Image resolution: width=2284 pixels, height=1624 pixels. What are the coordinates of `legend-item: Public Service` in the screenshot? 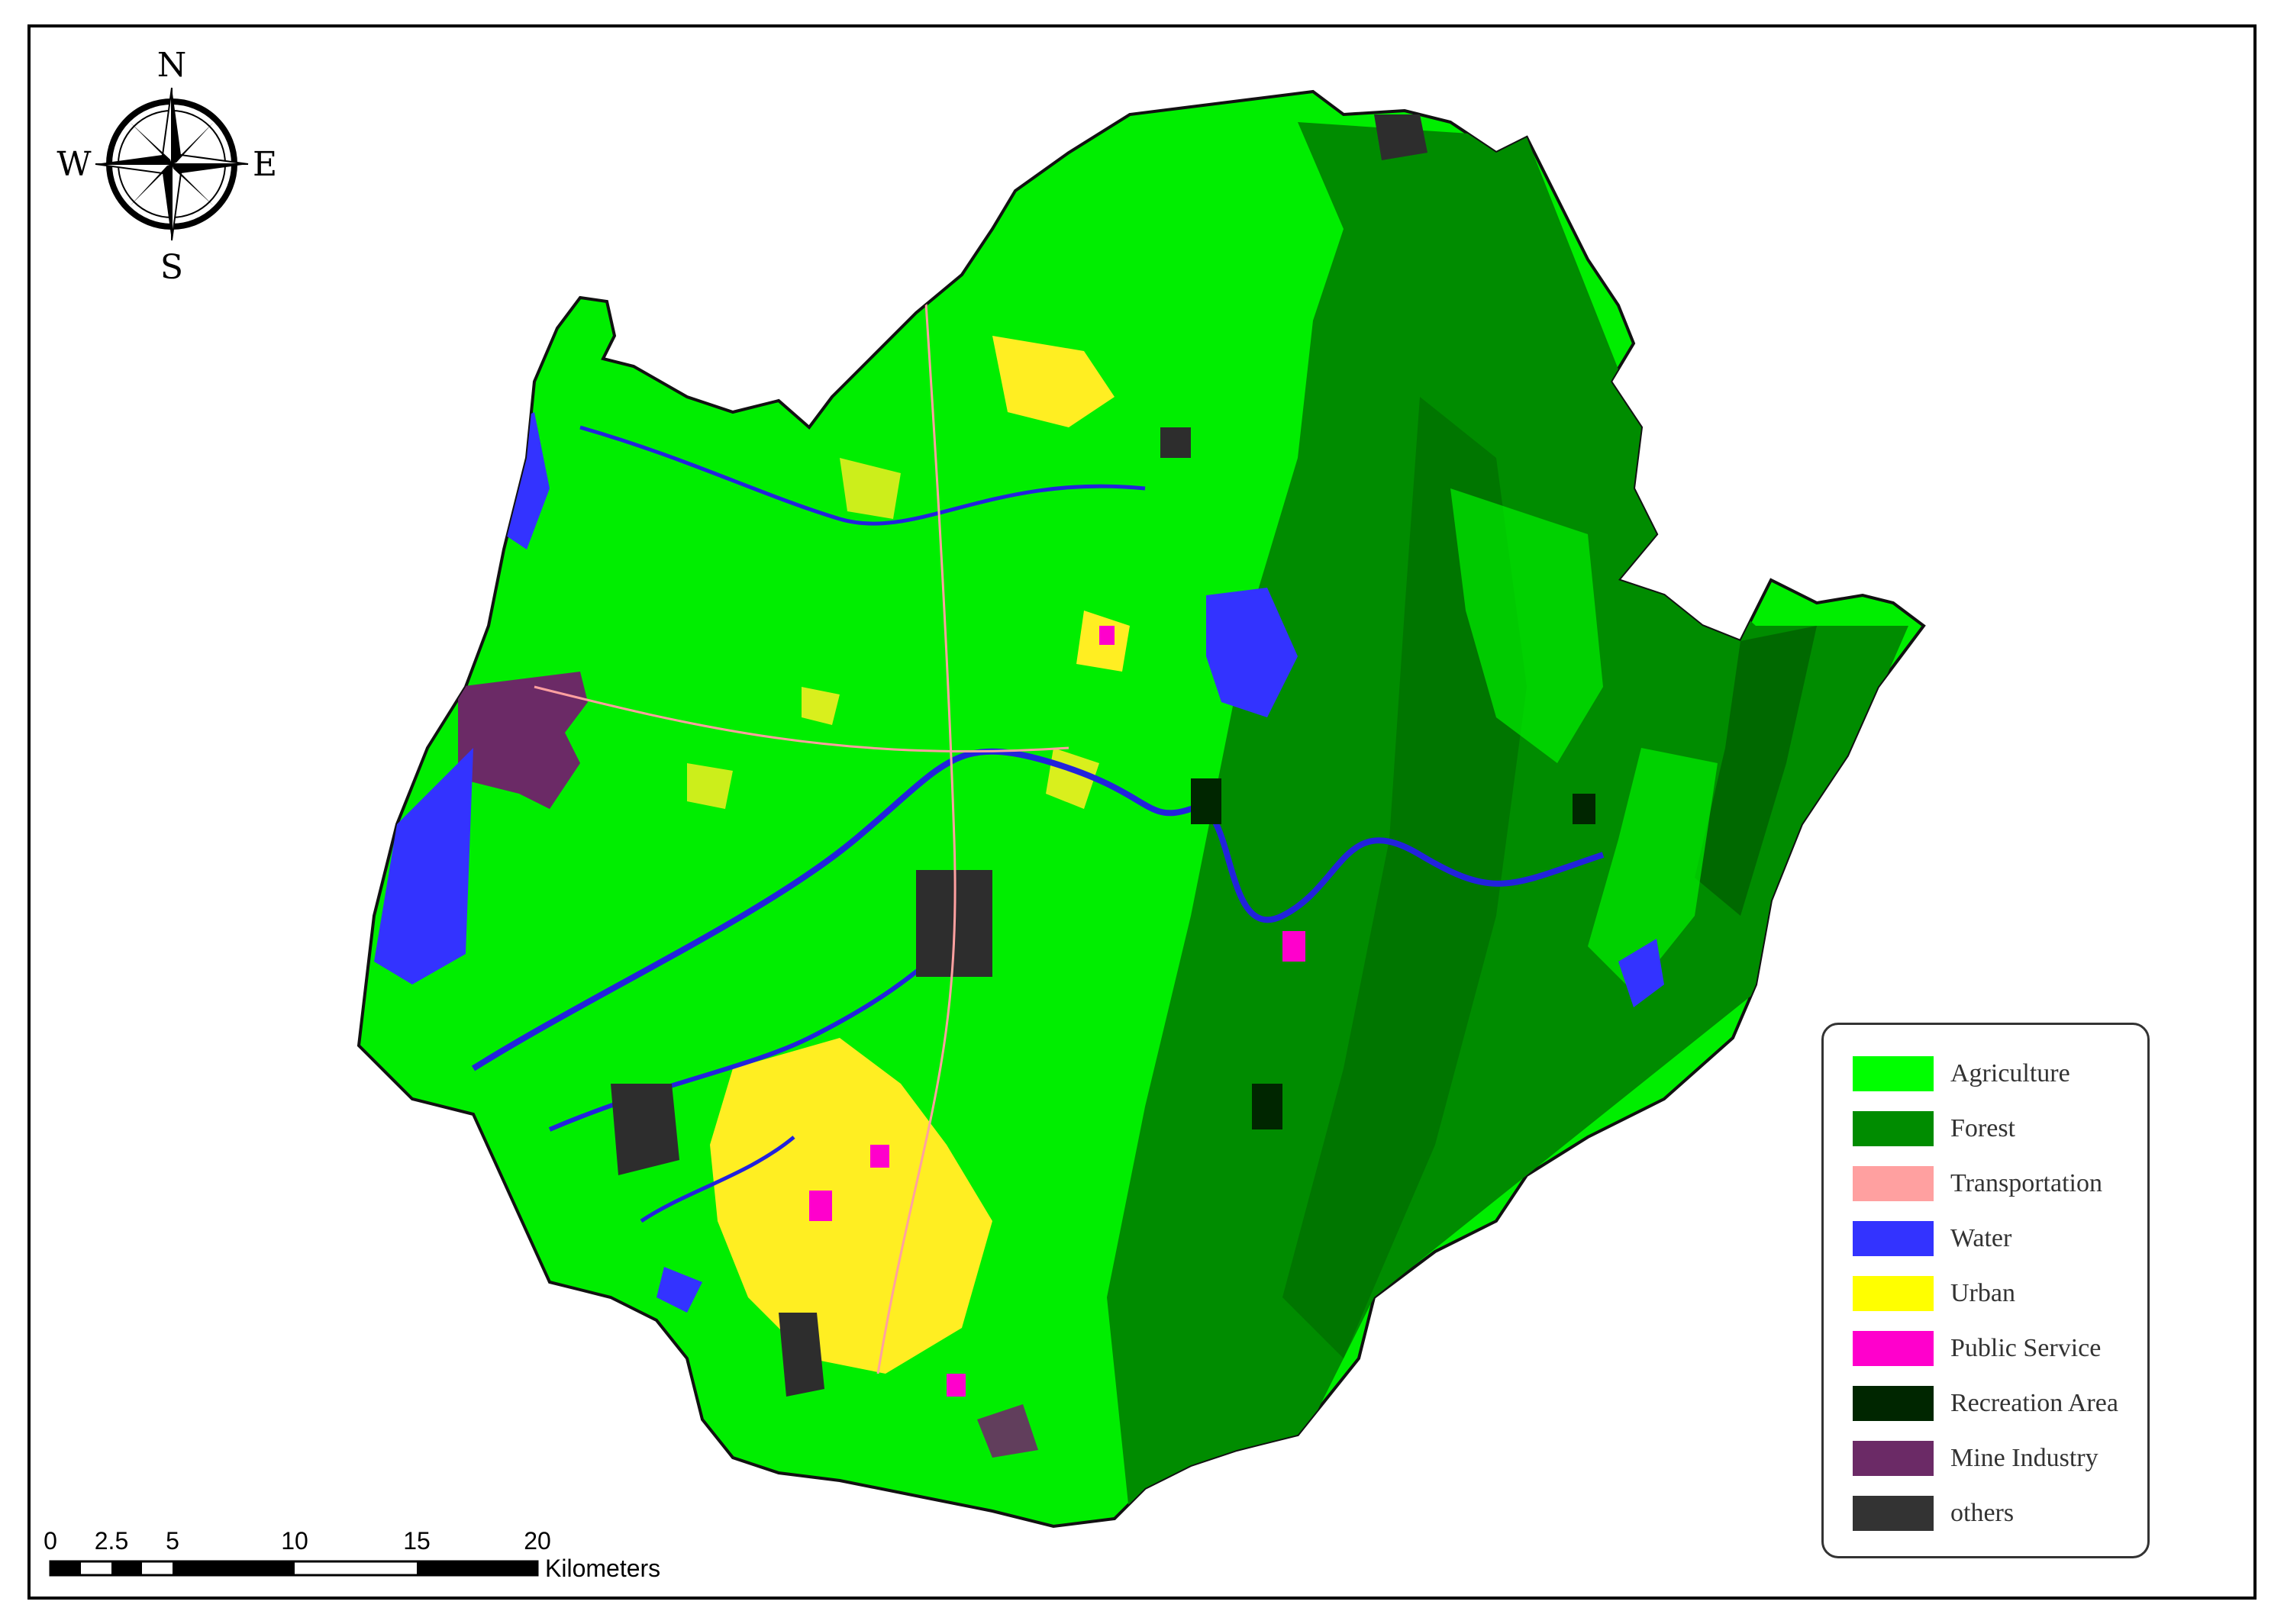 It's located at (1977, 1348).